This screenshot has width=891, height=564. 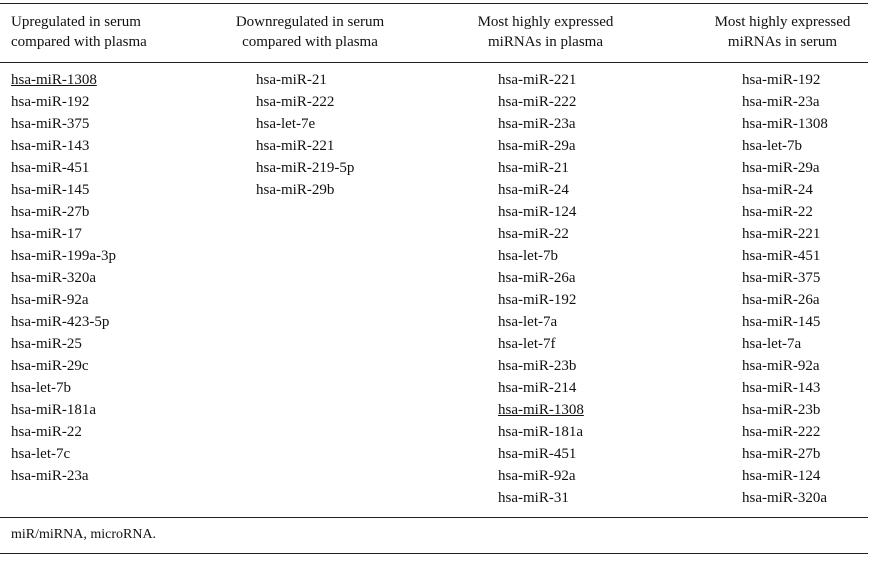 I want to click on table-cell: hsa-let-7f, so click(x=527, y=344).